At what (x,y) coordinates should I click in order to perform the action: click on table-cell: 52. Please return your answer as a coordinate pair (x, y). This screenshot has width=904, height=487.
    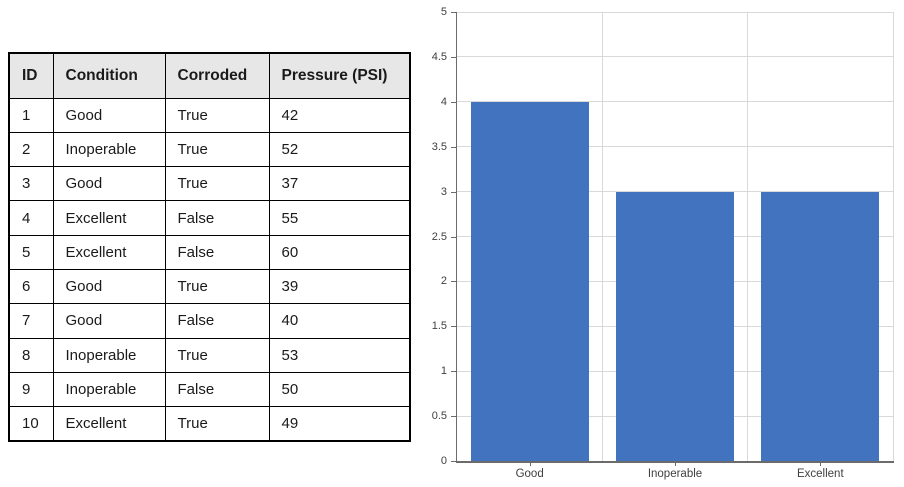
    Looking at the image, I should click on (339, 149).